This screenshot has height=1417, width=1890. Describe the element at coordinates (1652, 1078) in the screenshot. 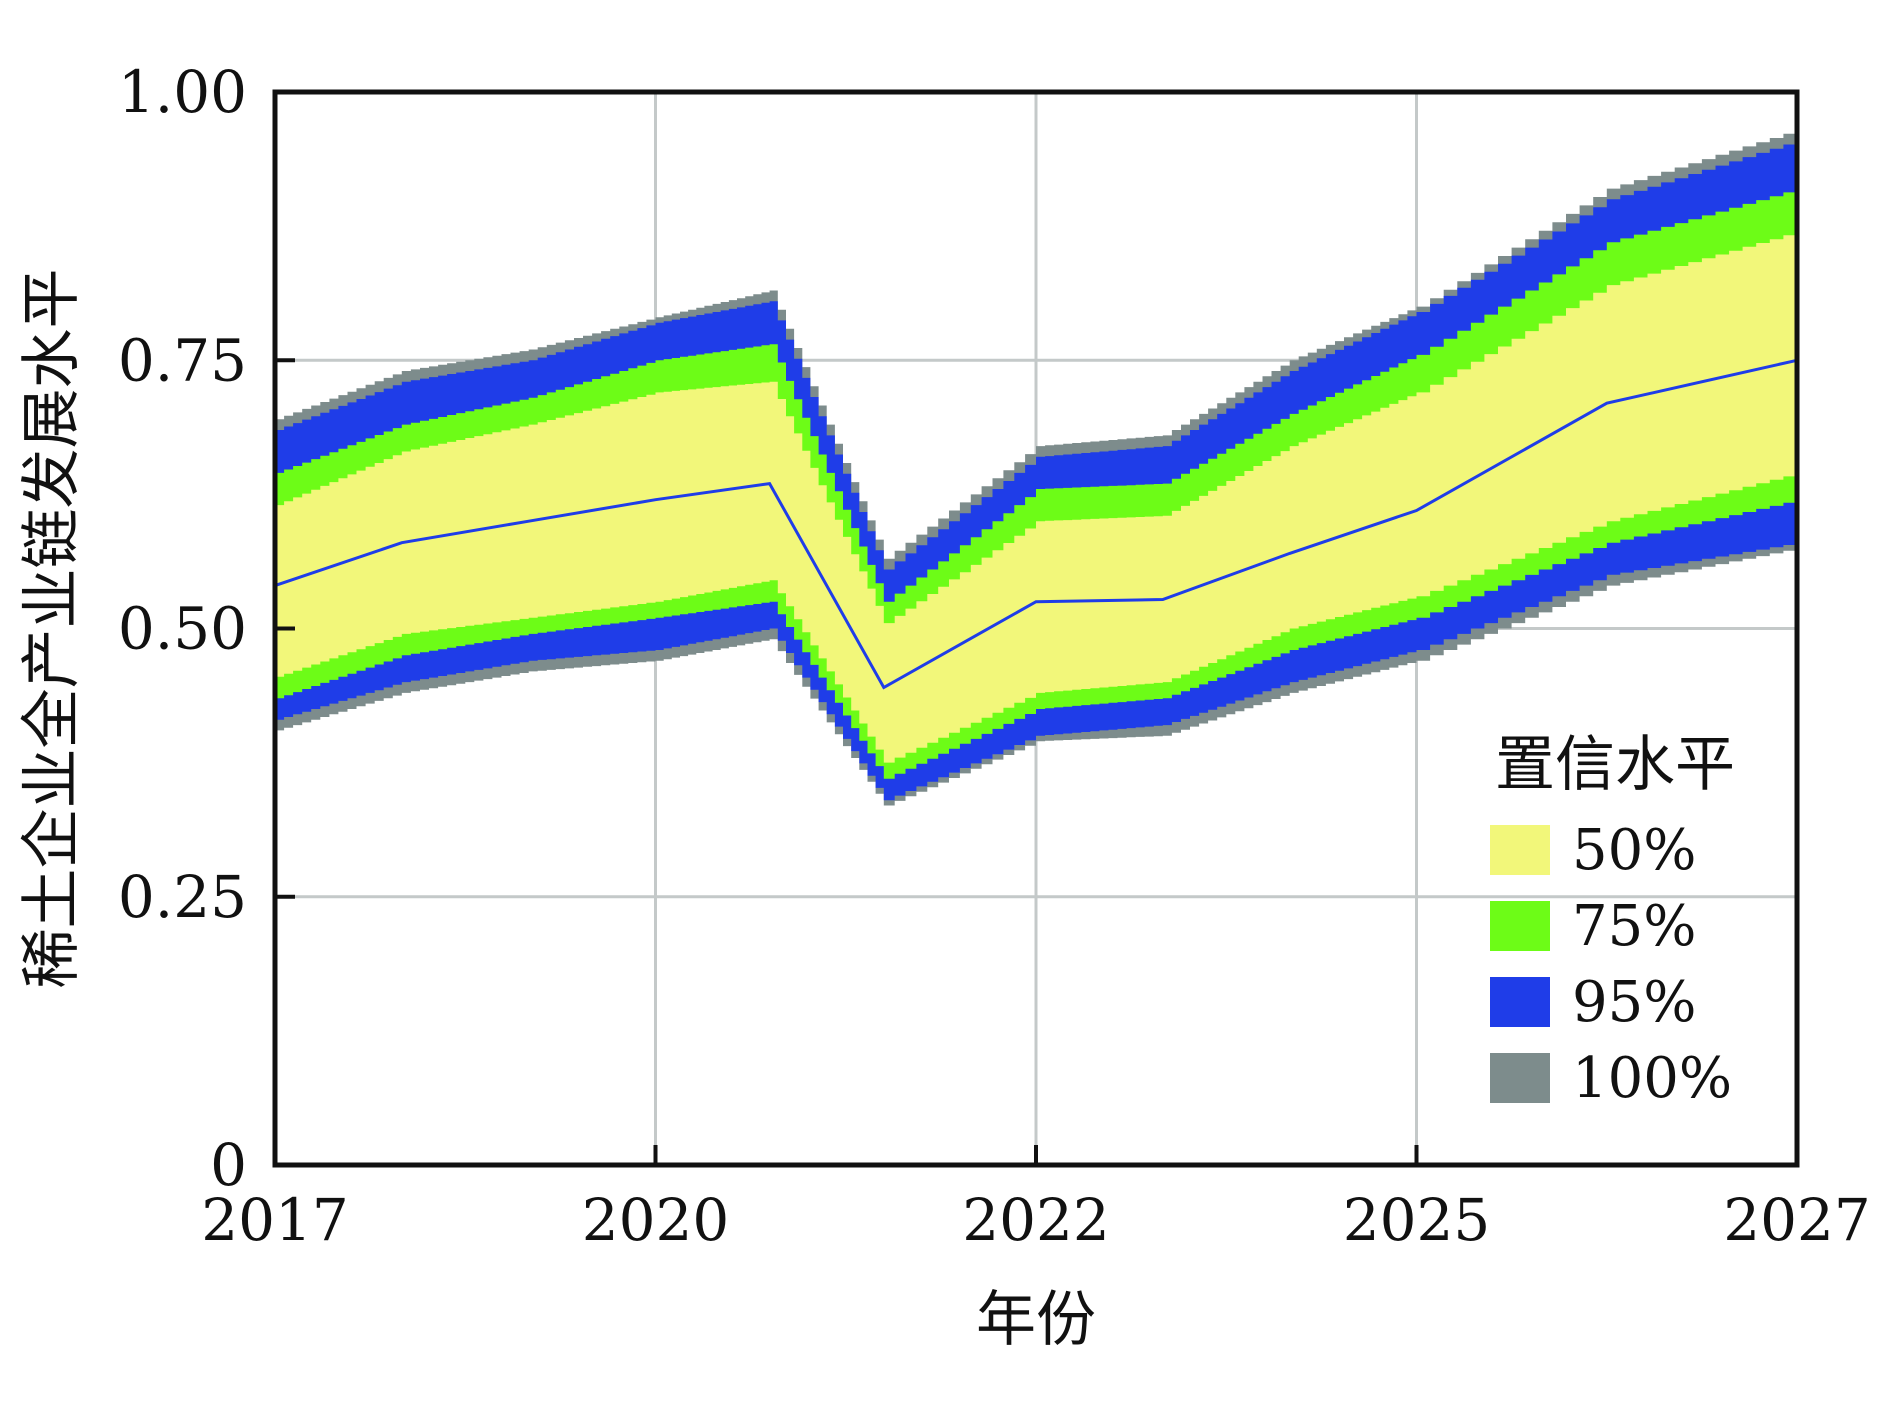

I see `legend-label: 100%` at that location.